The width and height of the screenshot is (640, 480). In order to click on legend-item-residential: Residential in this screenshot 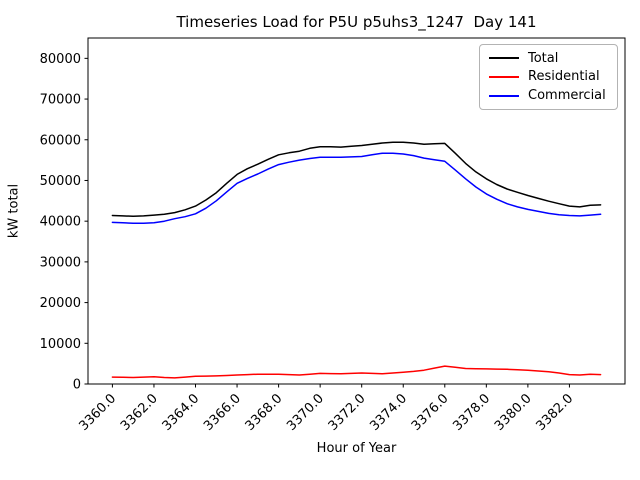, I will do `click(548, 76)`.